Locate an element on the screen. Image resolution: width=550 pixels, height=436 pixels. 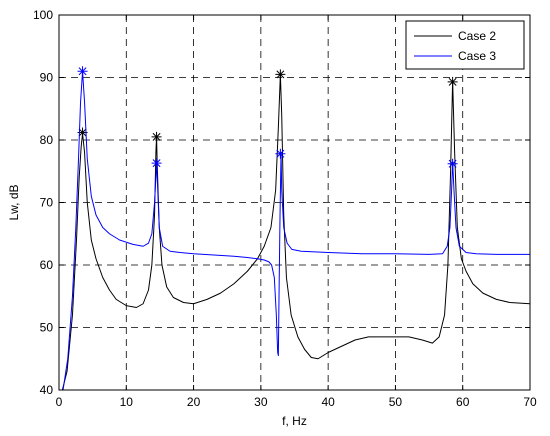
y-tick-label: 40 is located at coordinates (47, 390).